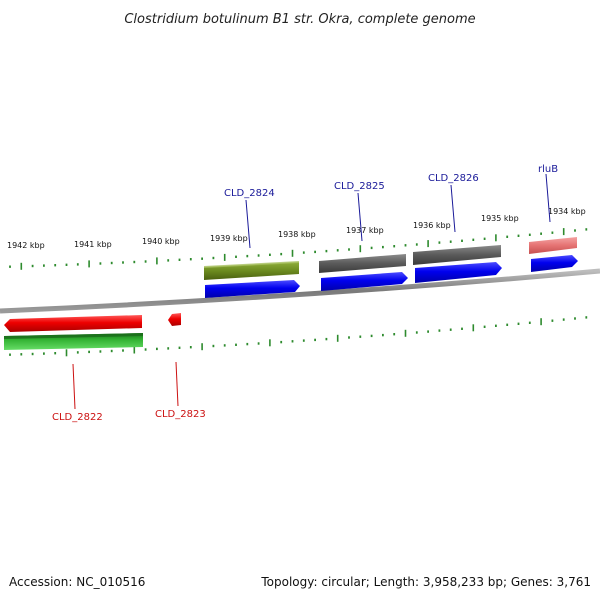 The width and height of the screenshot is (600, 600). I want to click on tick-label-1942-kbp: 1942 kbp, so click(26, 245).